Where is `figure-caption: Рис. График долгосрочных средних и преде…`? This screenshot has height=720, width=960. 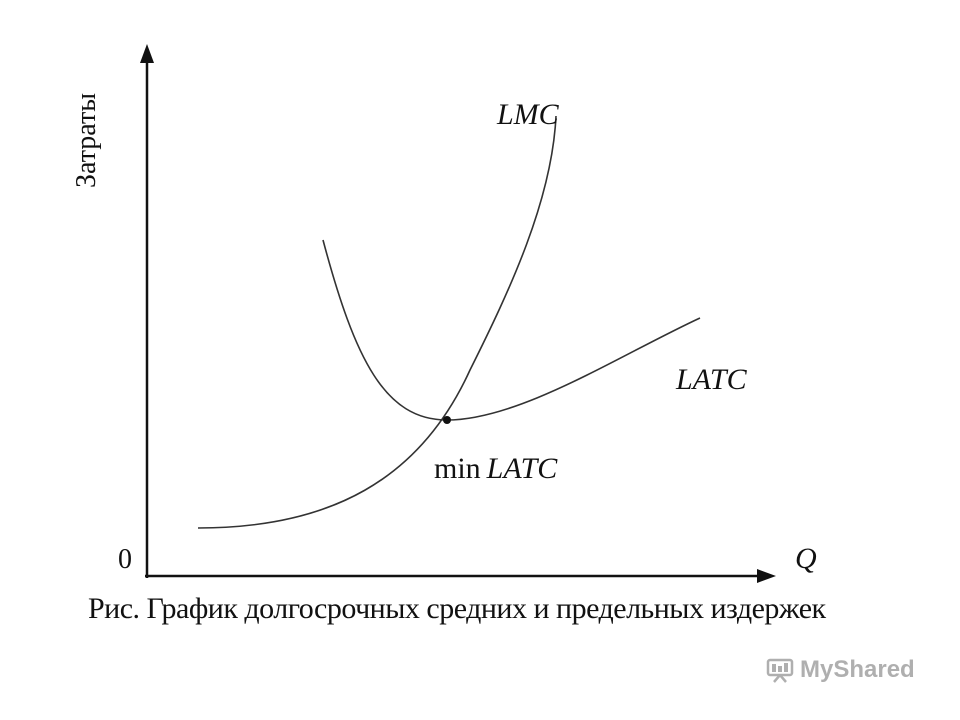
figure-caption: Рис. График долгосрочных средних и преде… is located at coordinates (457, 608).